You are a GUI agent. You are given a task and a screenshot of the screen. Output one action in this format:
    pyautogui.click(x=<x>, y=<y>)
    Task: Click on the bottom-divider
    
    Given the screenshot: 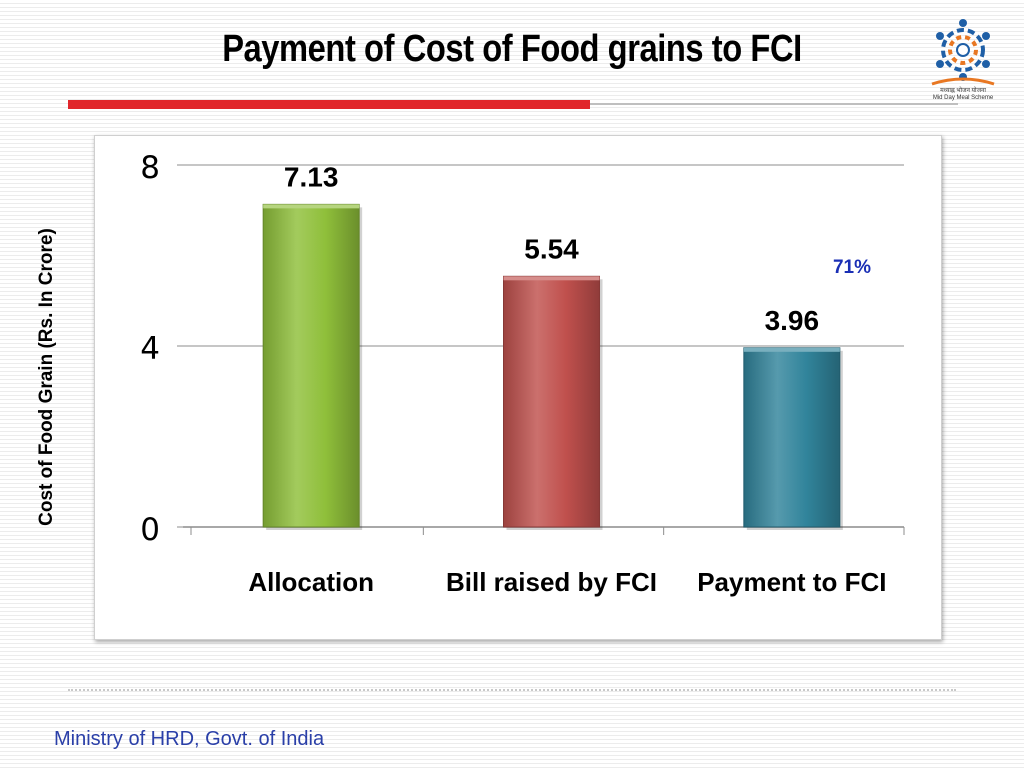 What is the action you would take?
    pyautogui.click(x=512, y=690)
    